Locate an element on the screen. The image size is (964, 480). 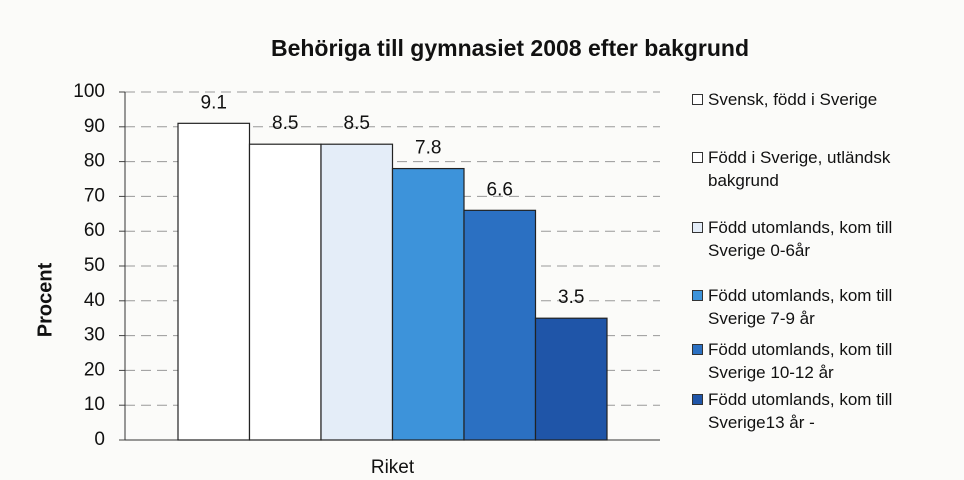
data-label: 9.1 is located at coordinates (214, 102).